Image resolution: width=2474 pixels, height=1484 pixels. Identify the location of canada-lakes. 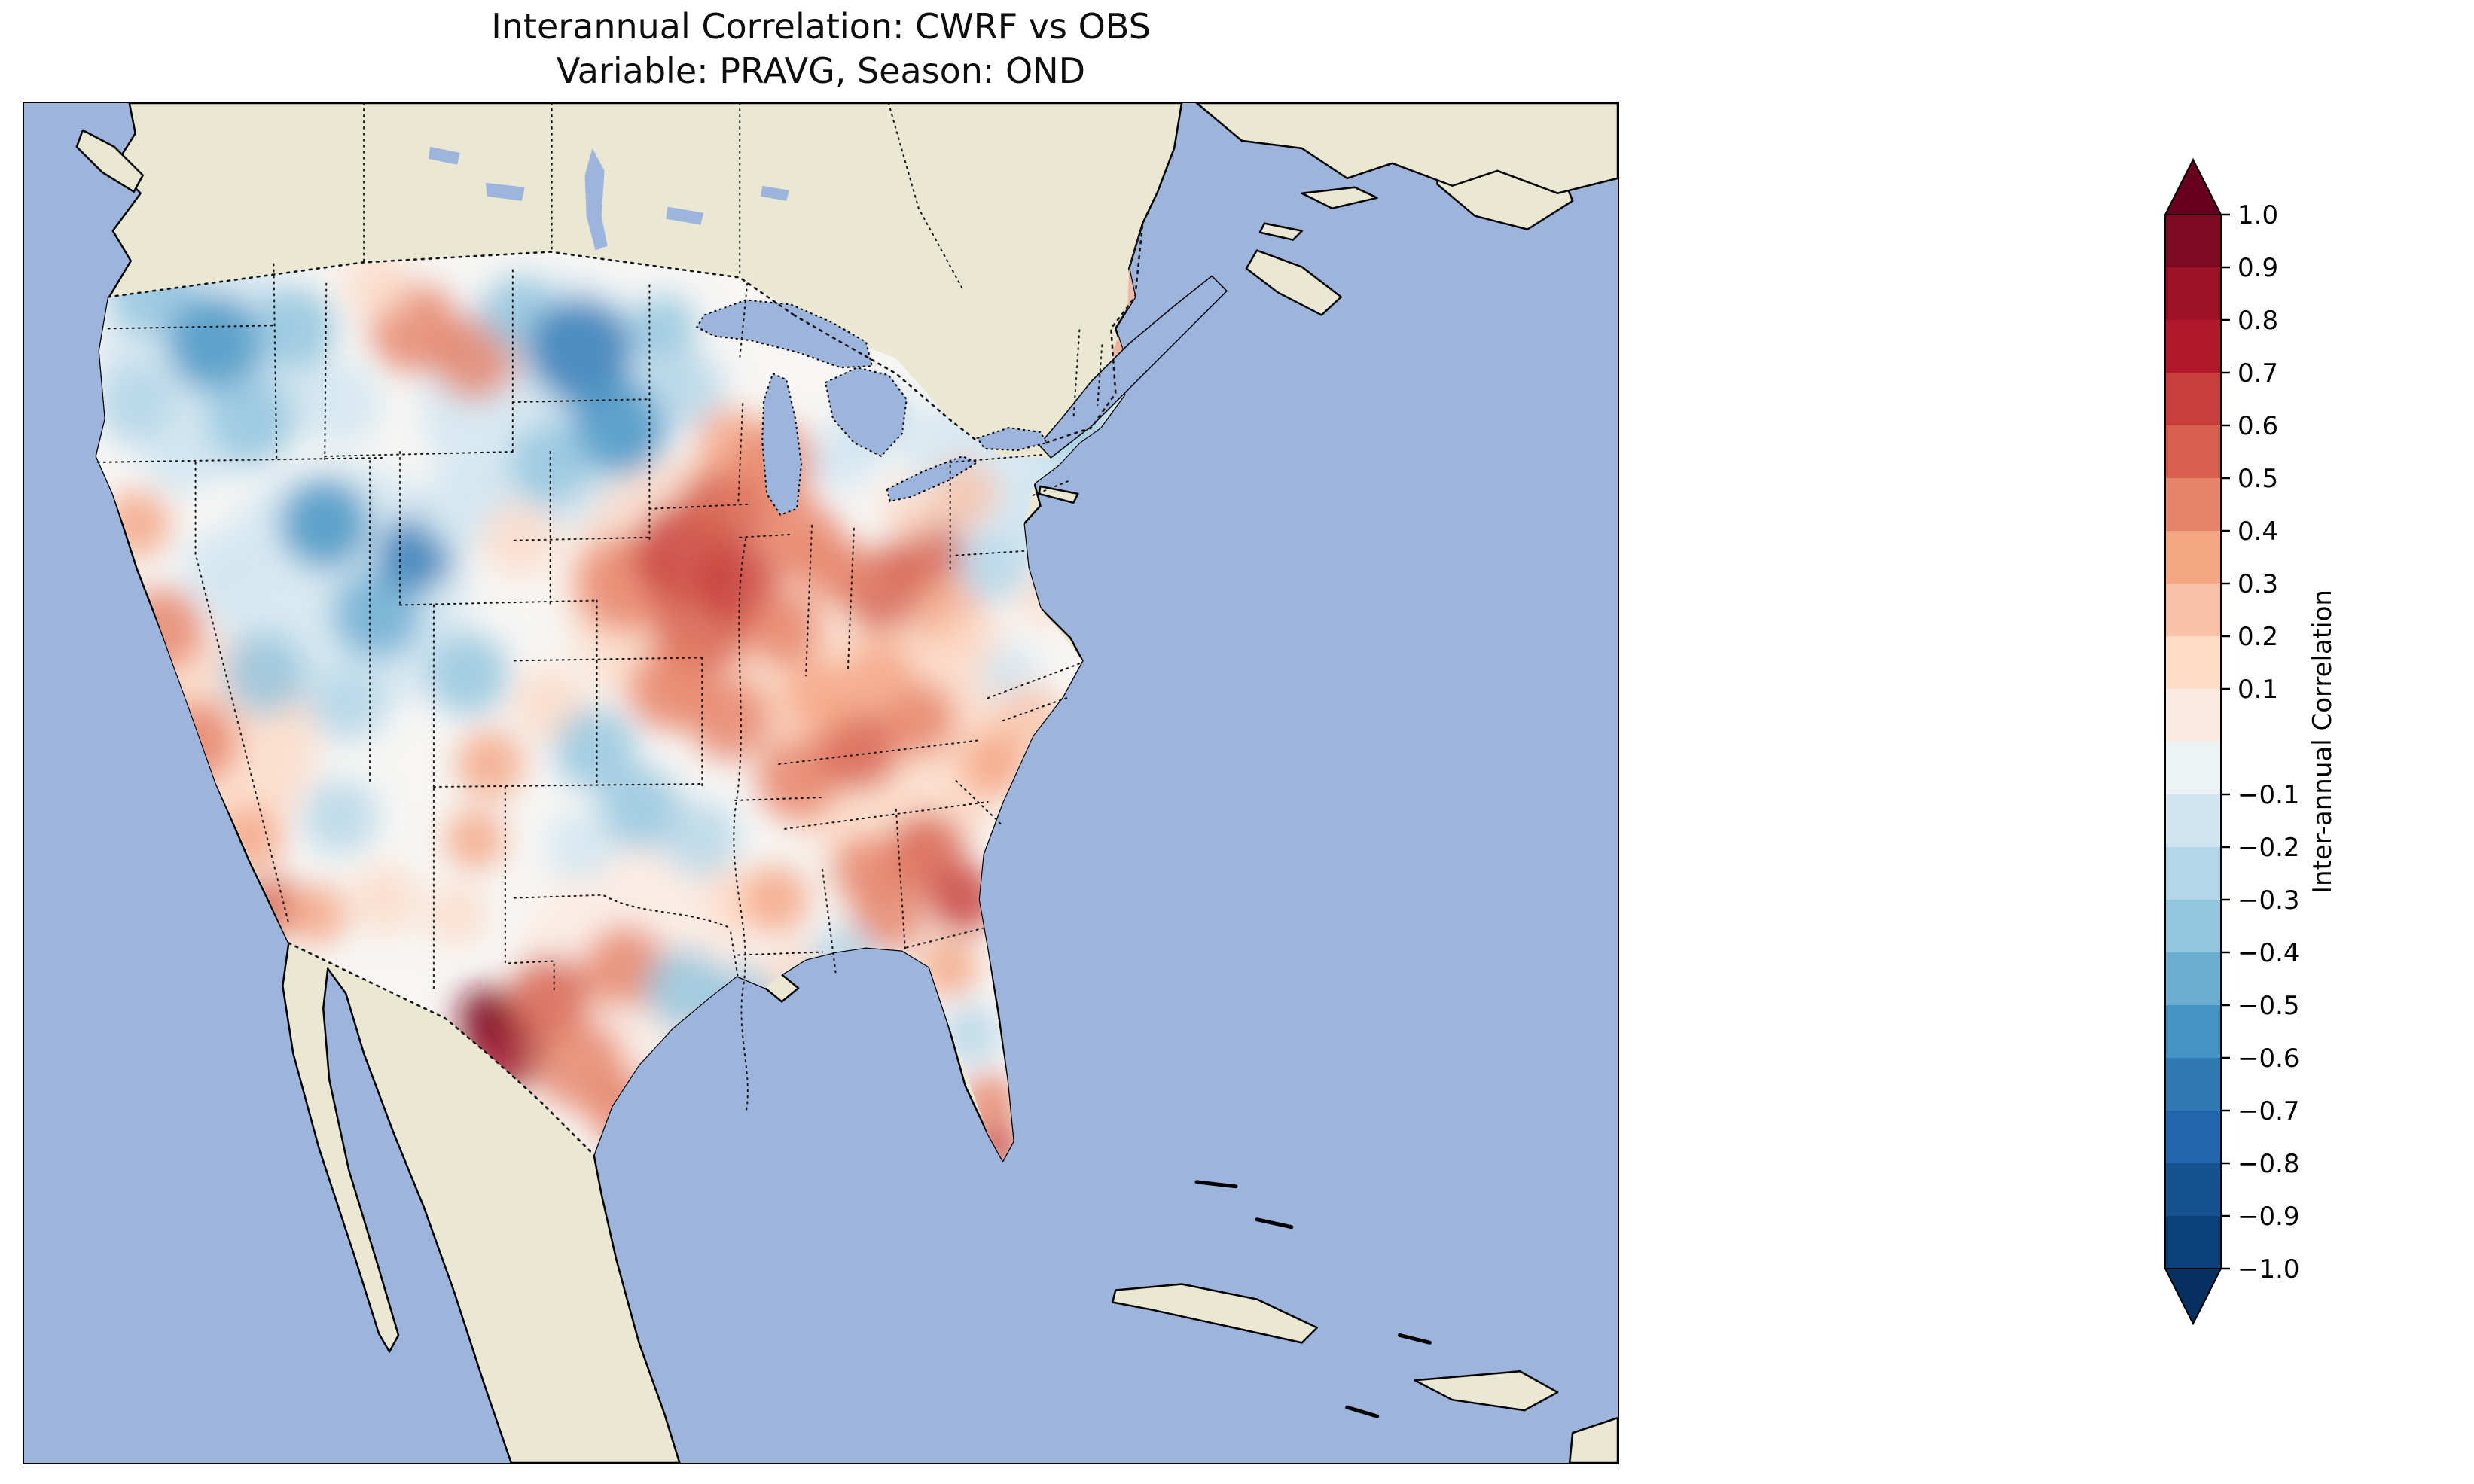
(609, 198).